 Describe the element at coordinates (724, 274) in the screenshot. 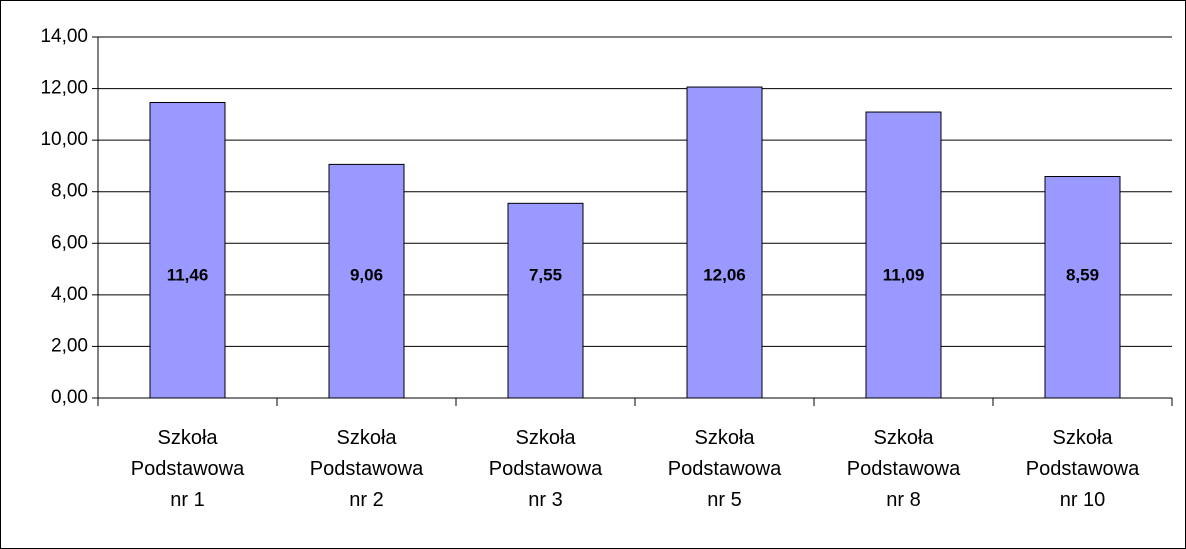

I see `value-label: 12,06` at that location.